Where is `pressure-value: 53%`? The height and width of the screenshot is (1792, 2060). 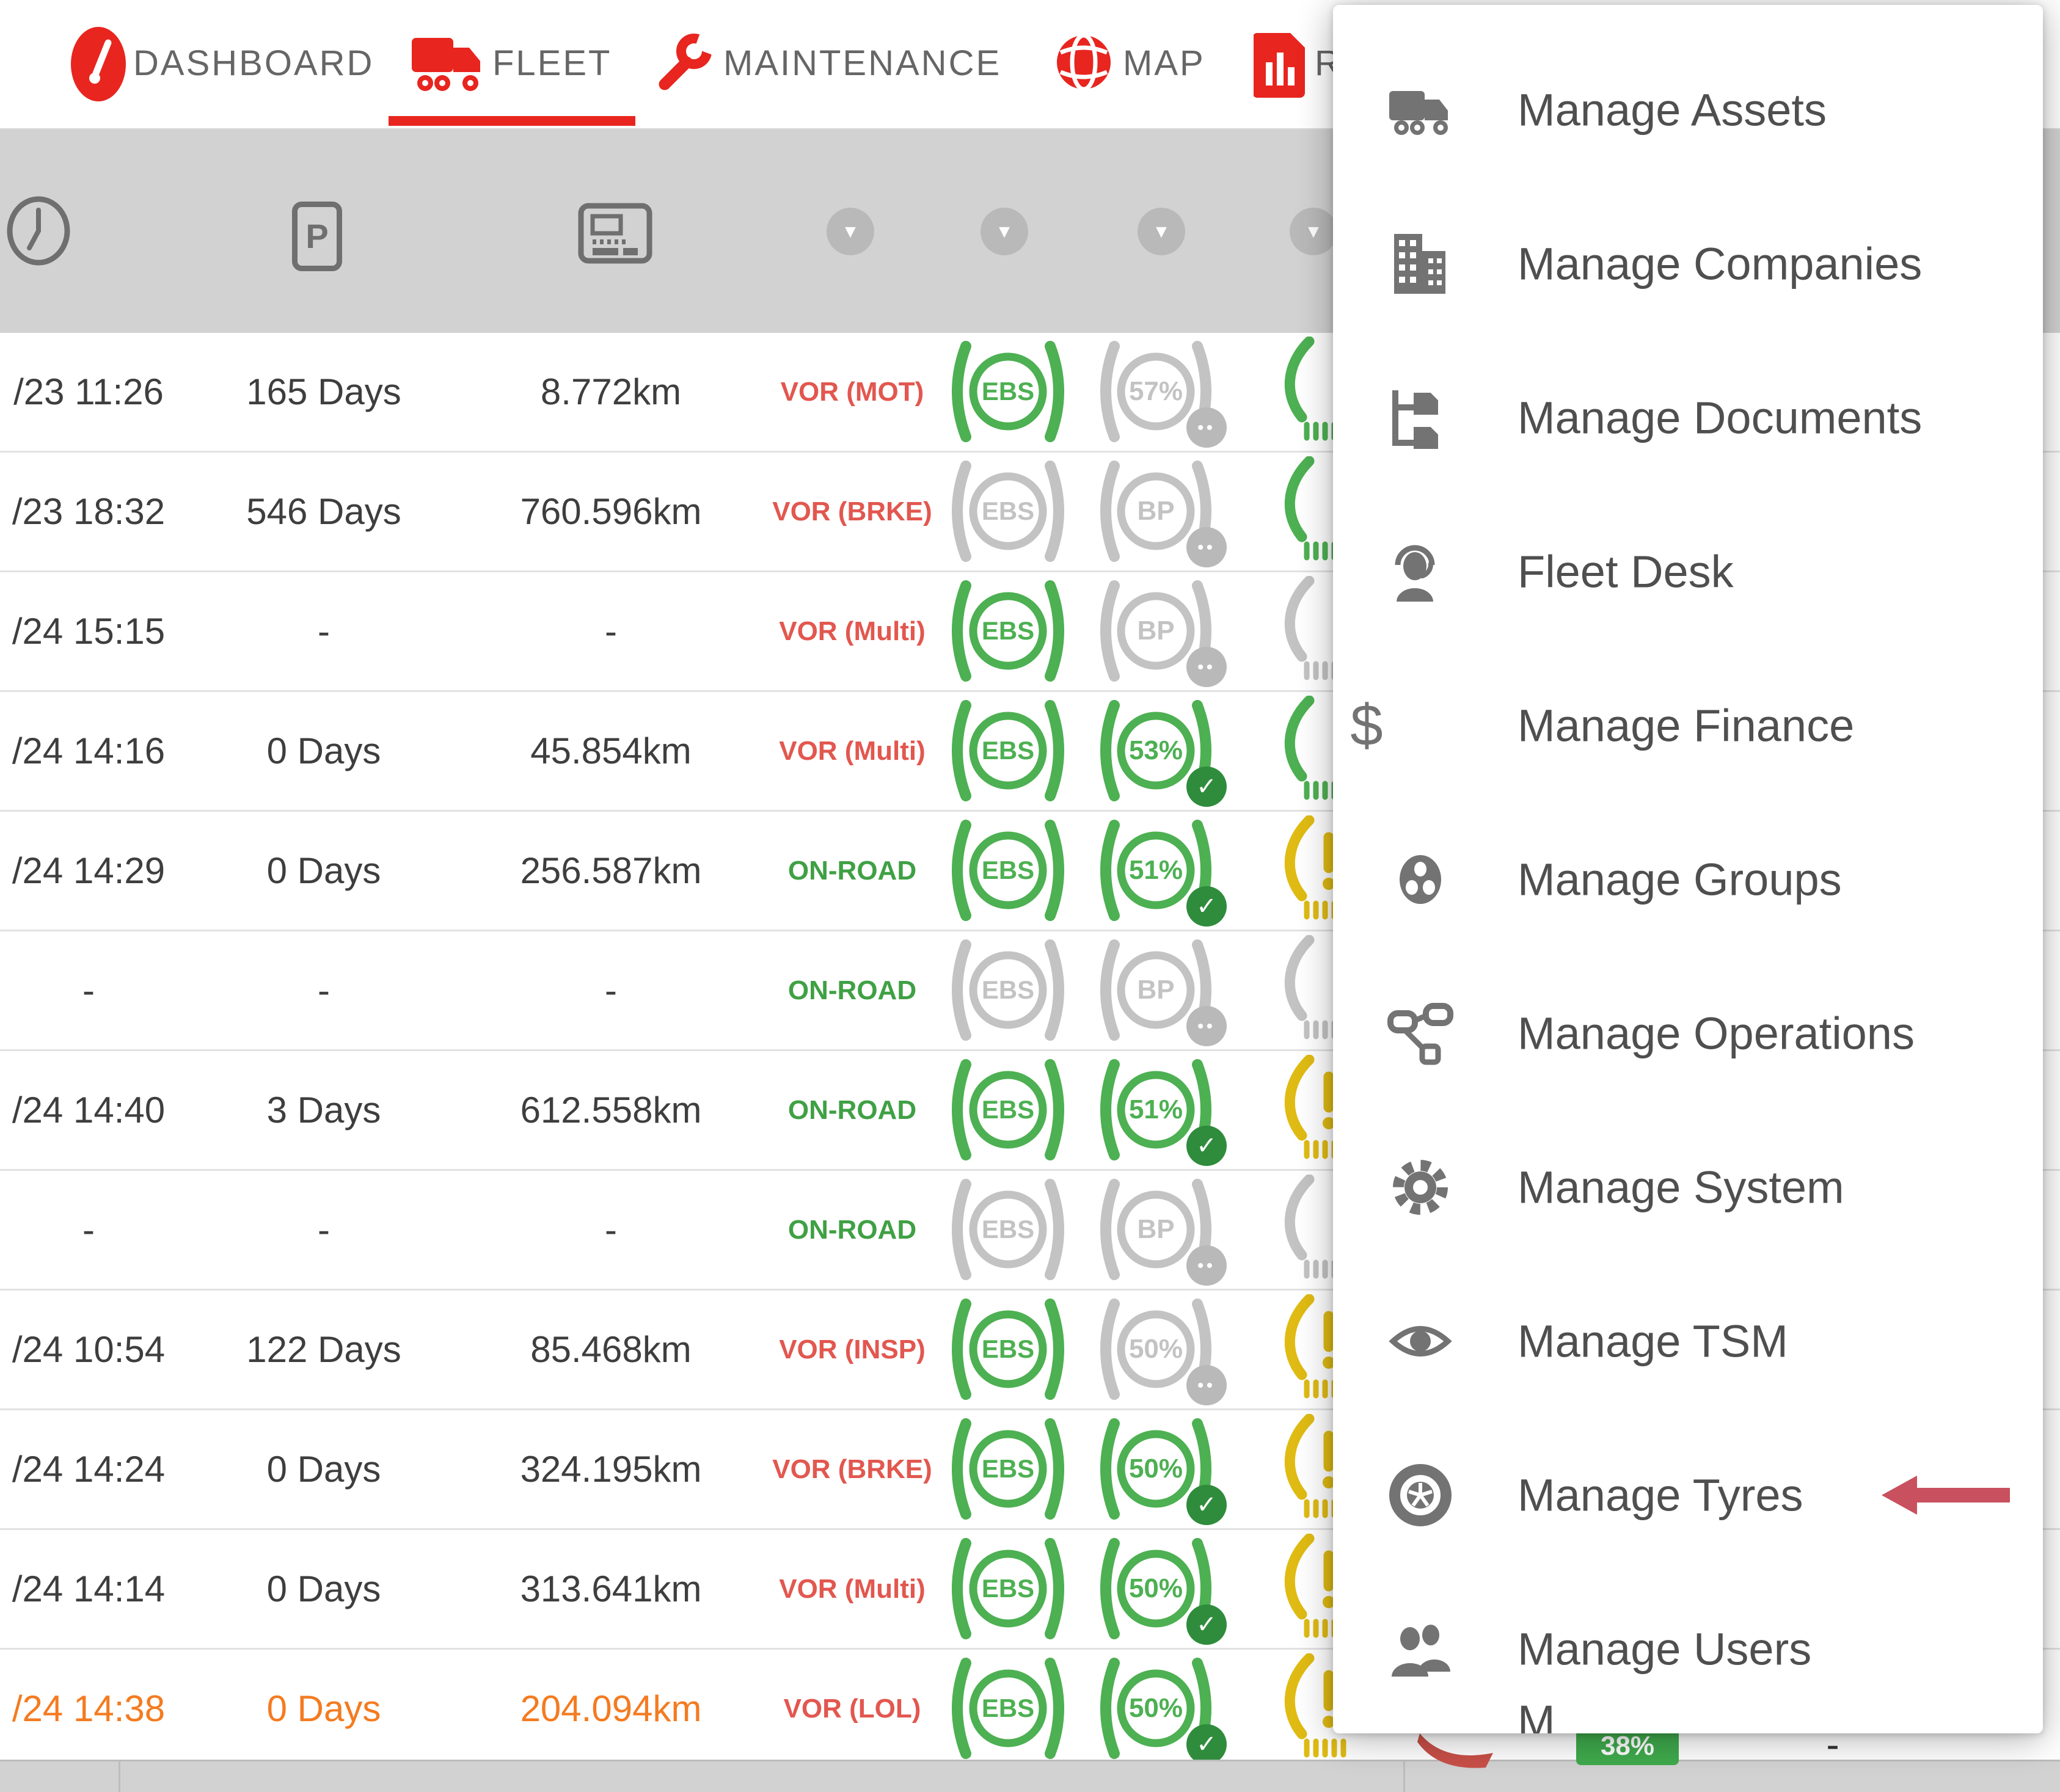
pressure-value: 53% is located at coordinates (1155, 750).